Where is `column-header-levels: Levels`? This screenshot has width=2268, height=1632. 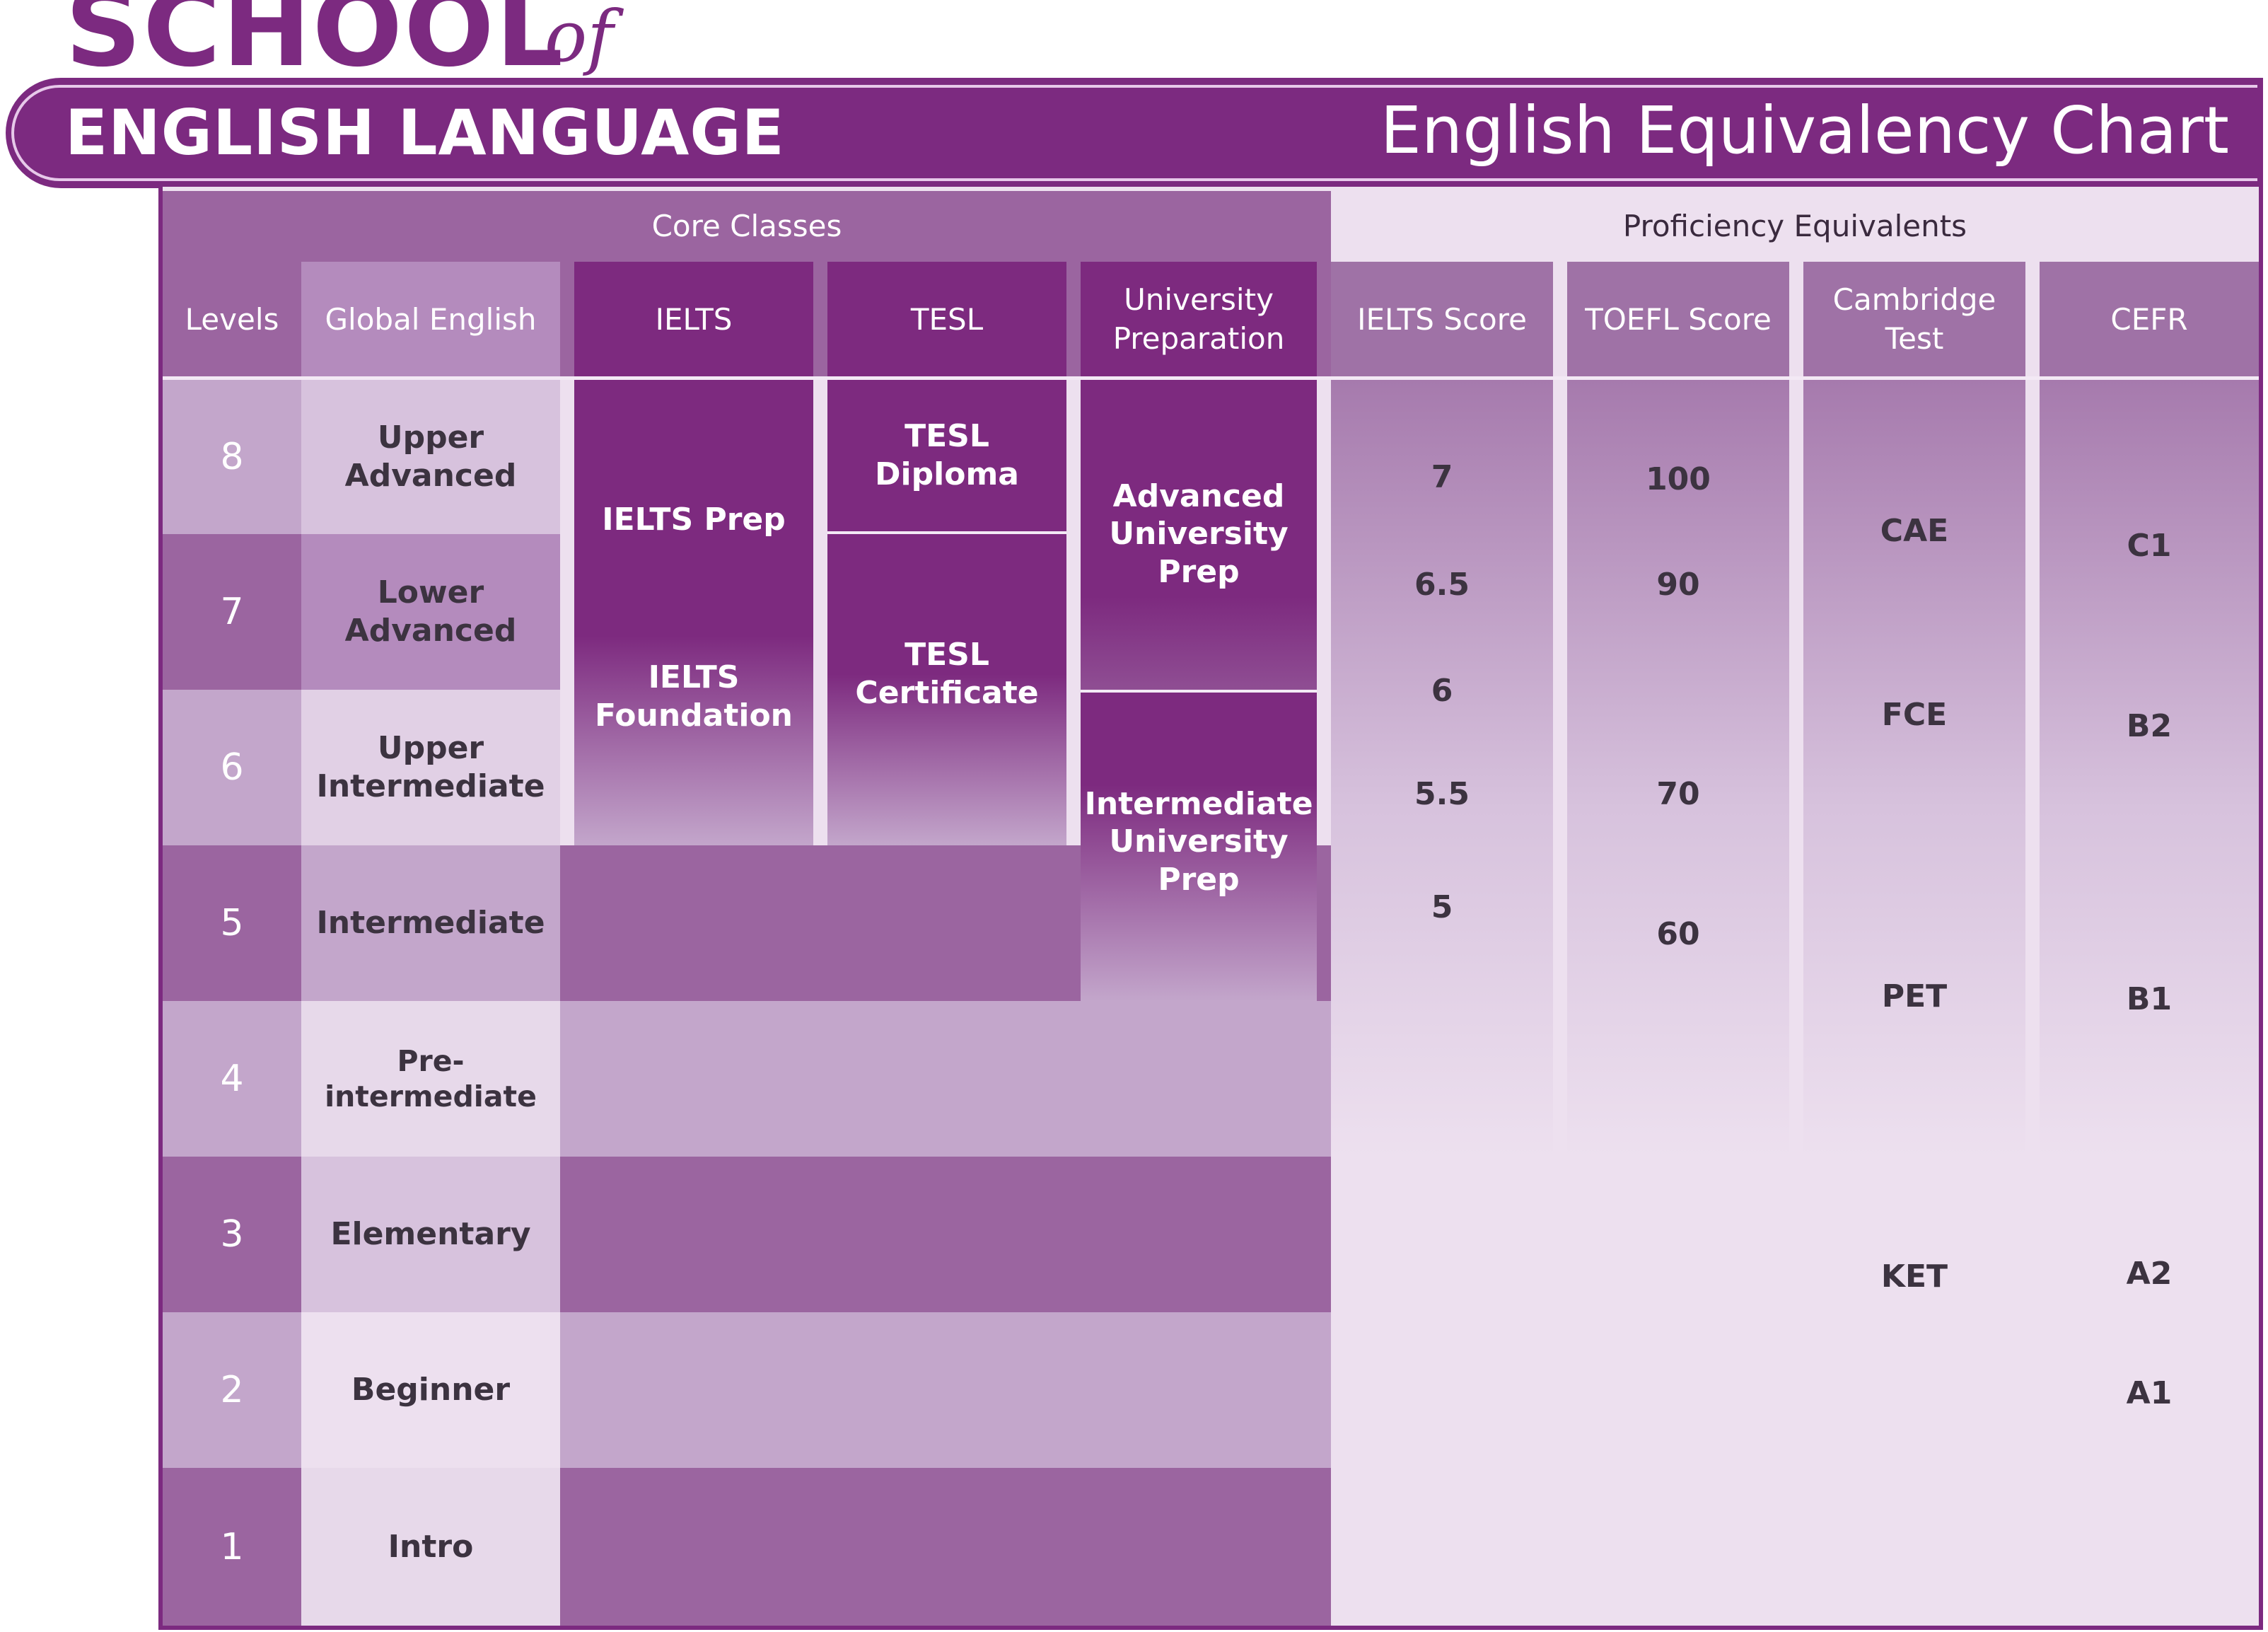
column-header-levels: Levels is located at coordinates (232, 320).